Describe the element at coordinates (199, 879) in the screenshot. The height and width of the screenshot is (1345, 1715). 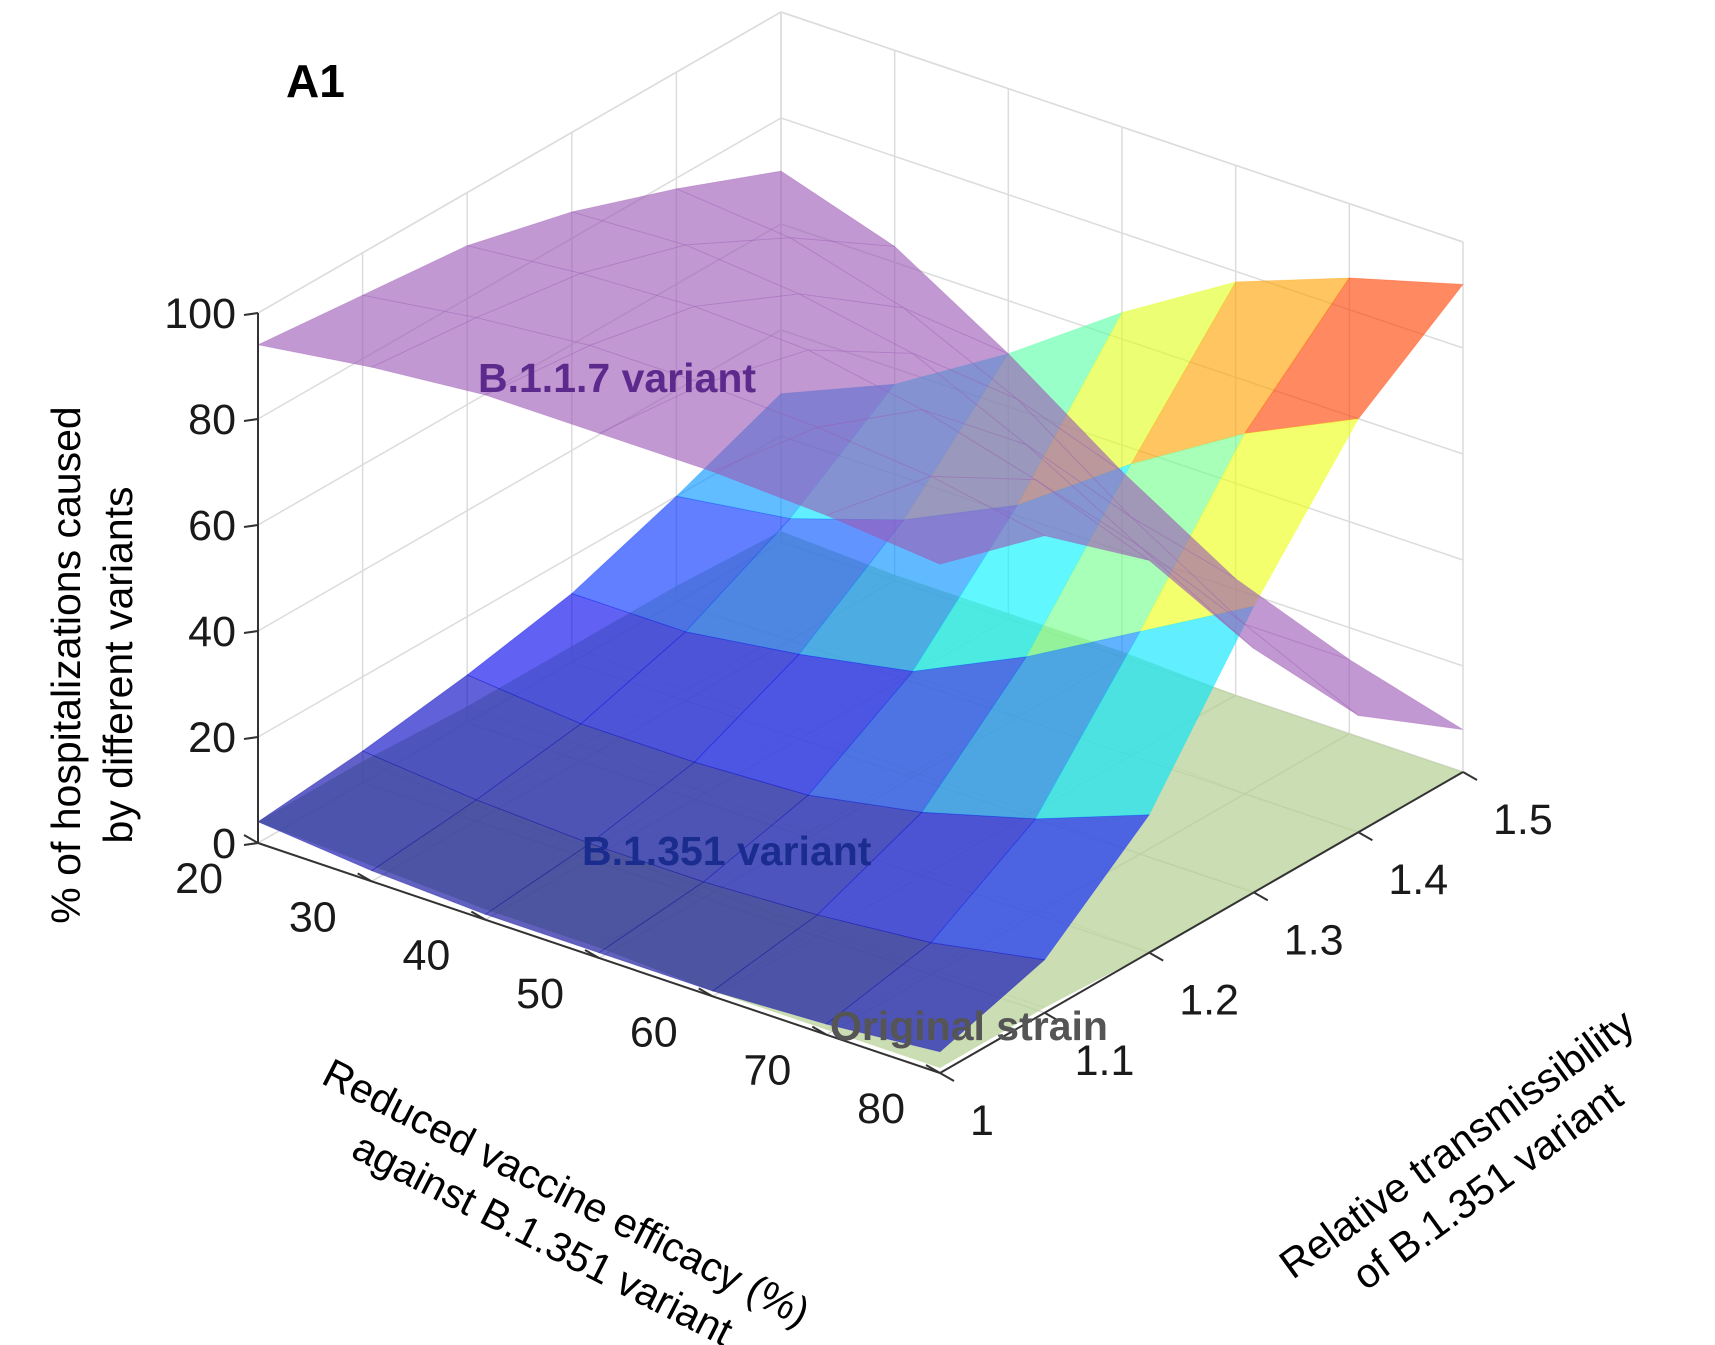
I see `x-tick-label: 20` at that location.